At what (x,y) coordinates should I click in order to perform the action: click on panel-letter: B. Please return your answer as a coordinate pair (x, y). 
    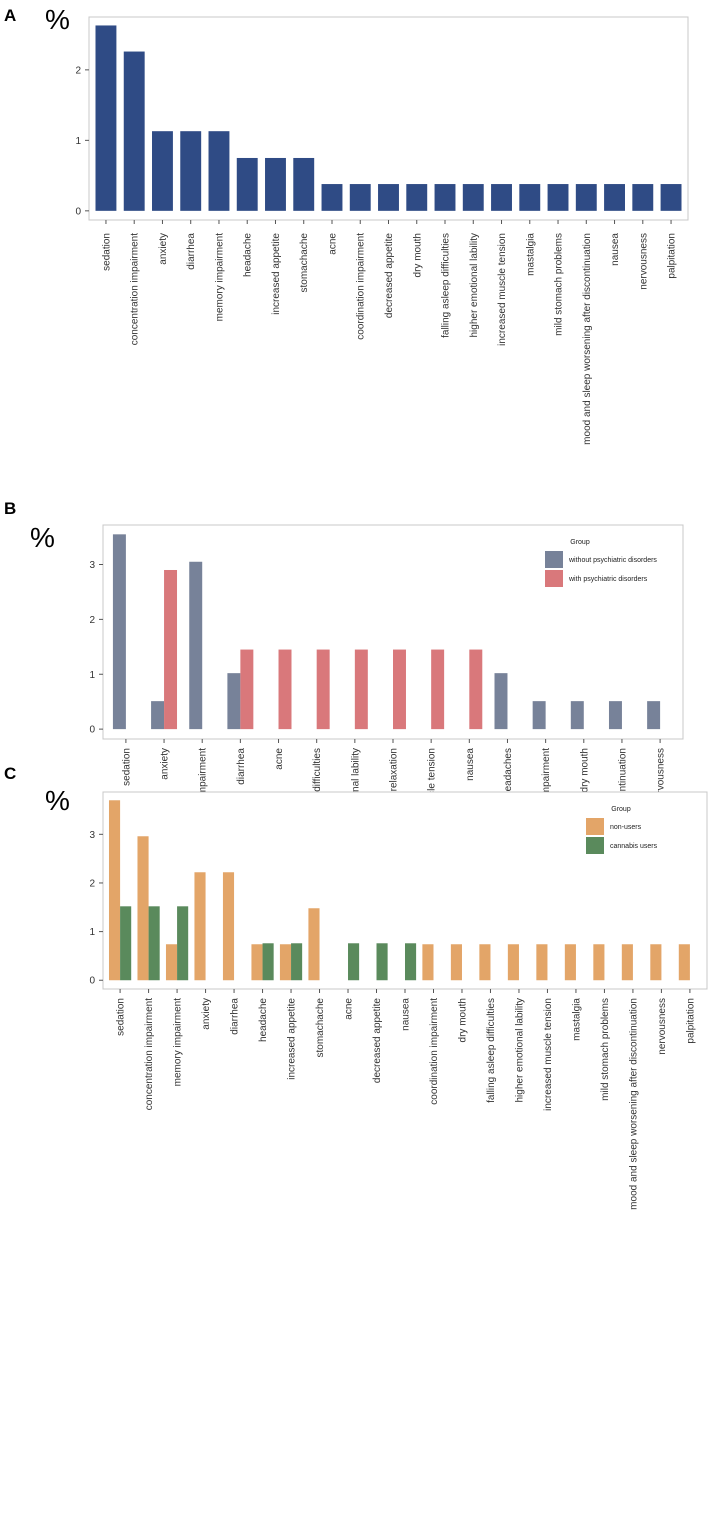
    Looking at the image, I should click on (10, 508).